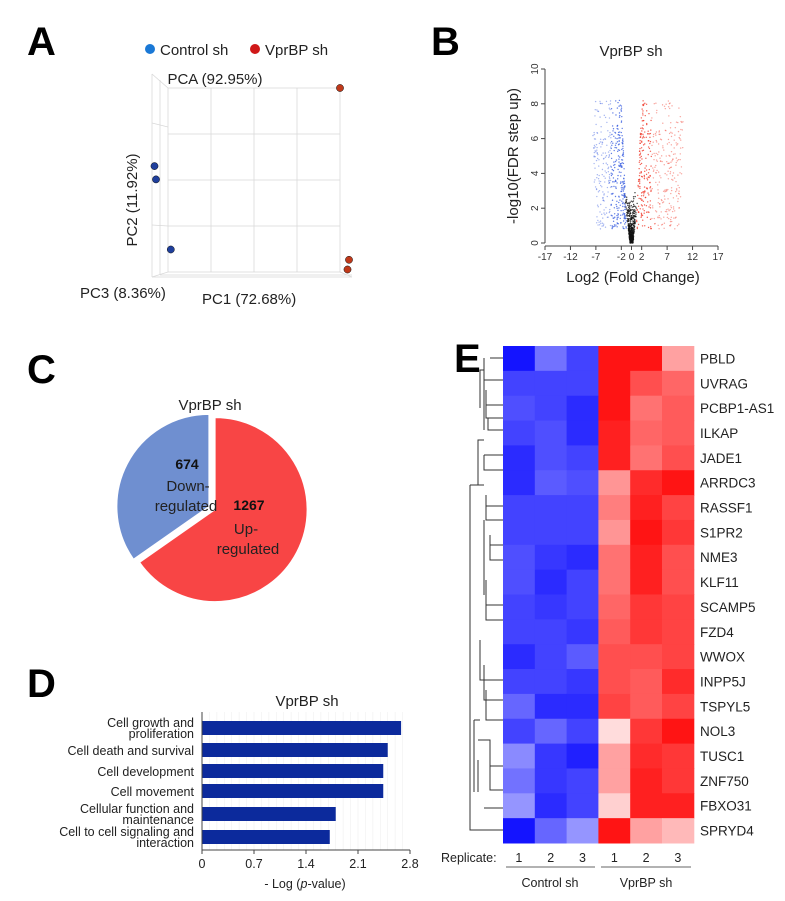 This screenshot has width=785, height=901. Describe the element at coordinates (728, 483) in the screenshot. I see `gene-label: ARRDC3` at that location.